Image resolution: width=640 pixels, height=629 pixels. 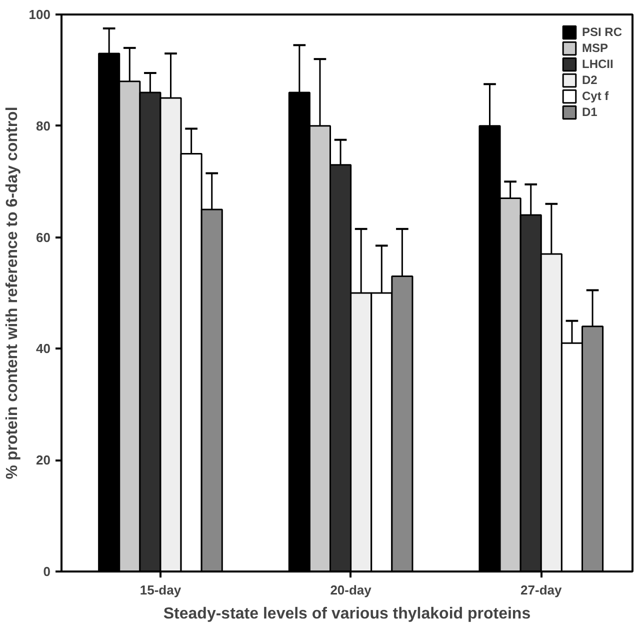 What do you see at coordinates (43, 126) in the screenshot?
I see `y-tick-label: 80` at bounding box center [43, 126].